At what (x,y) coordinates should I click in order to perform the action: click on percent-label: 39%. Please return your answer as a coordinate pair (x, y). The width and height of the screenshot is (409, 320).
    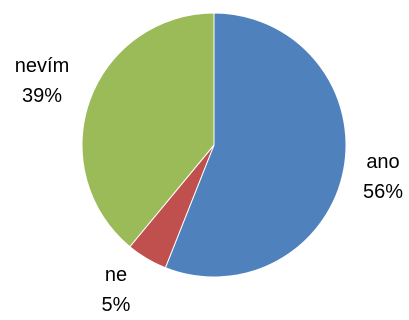
    Looking at the image, I should click on (42, 96).